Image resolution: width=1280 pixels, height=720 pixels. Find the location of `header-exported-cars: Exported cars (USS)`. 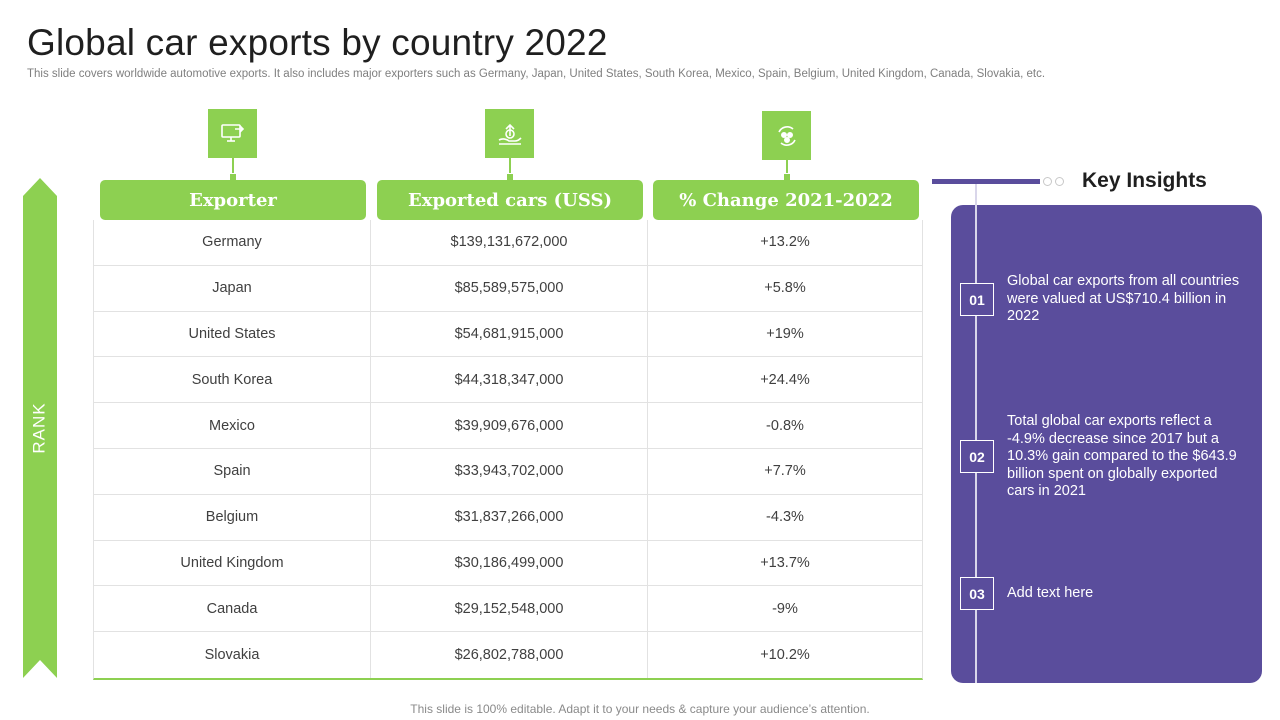

header-exported-cars: Exported cars (USS) is located at coordinates (510, 200).